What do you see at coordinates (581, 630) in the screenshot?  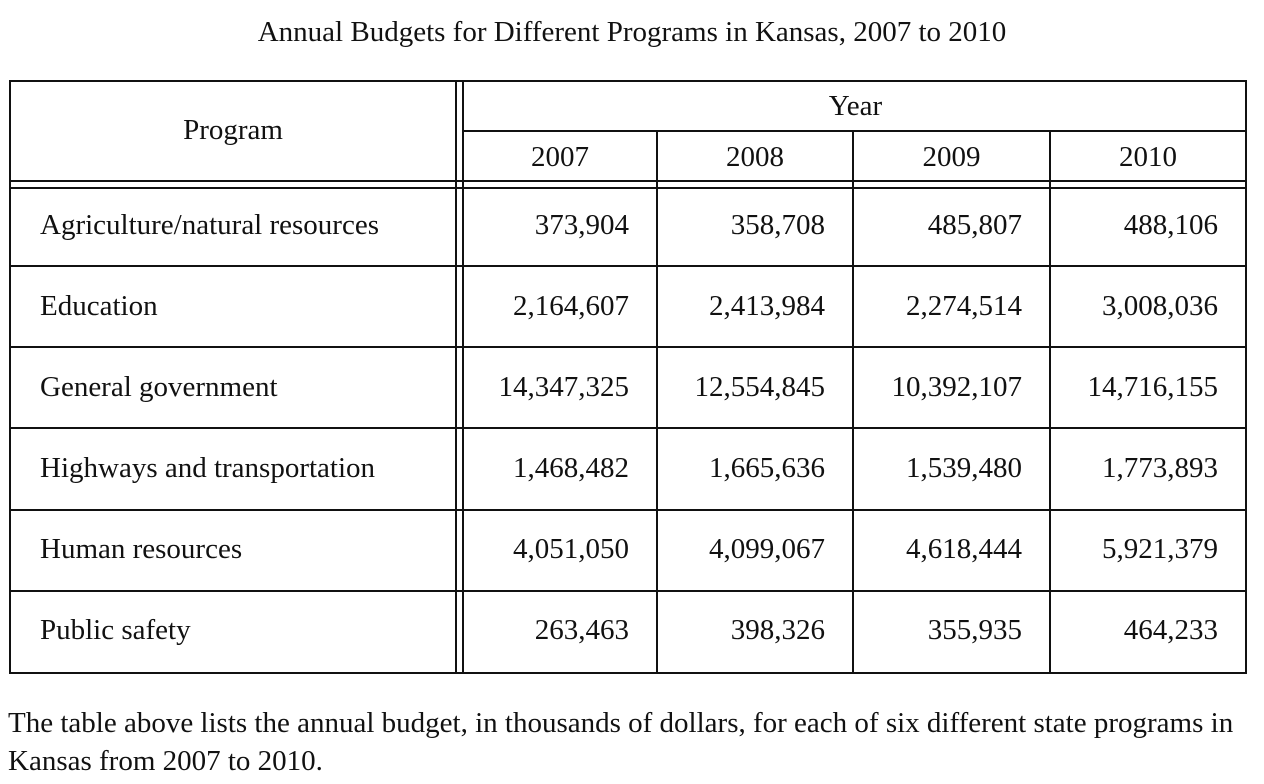 I see `public-safety-2007-value: 263,463` at bounding box center [581, 630].